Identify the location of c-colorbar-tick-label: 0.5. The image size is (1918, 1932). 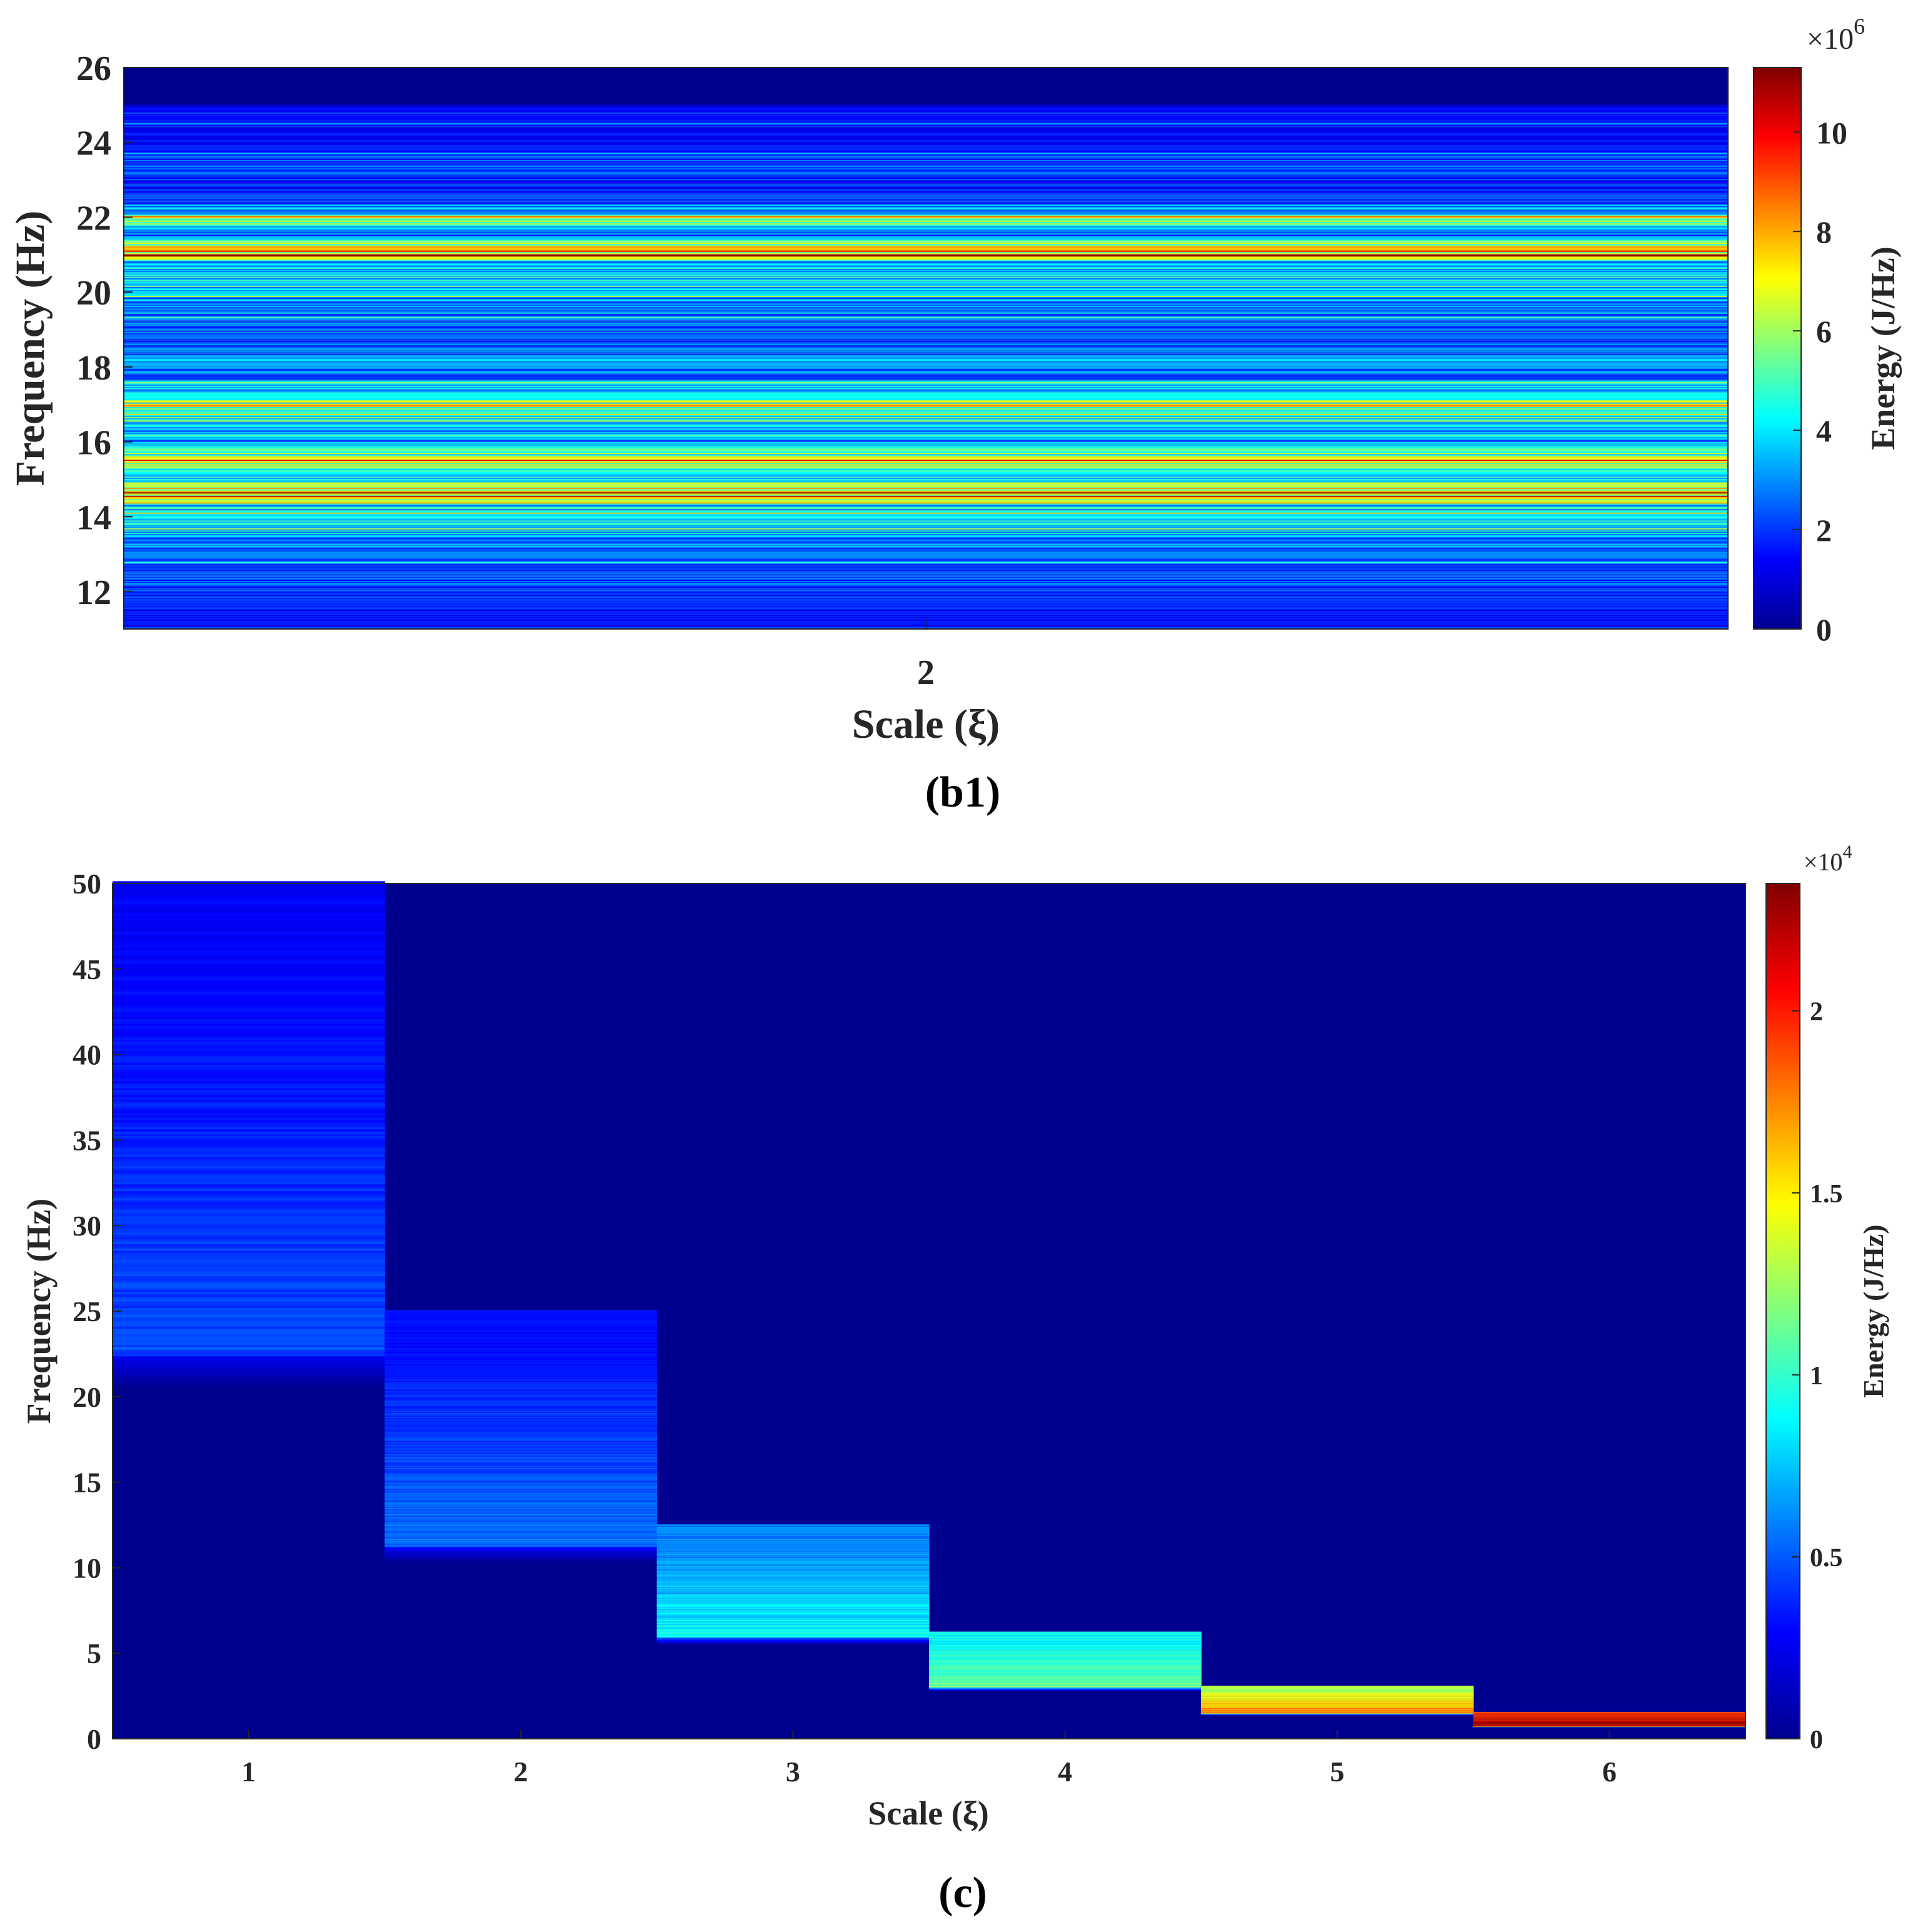
(1826, 1558).